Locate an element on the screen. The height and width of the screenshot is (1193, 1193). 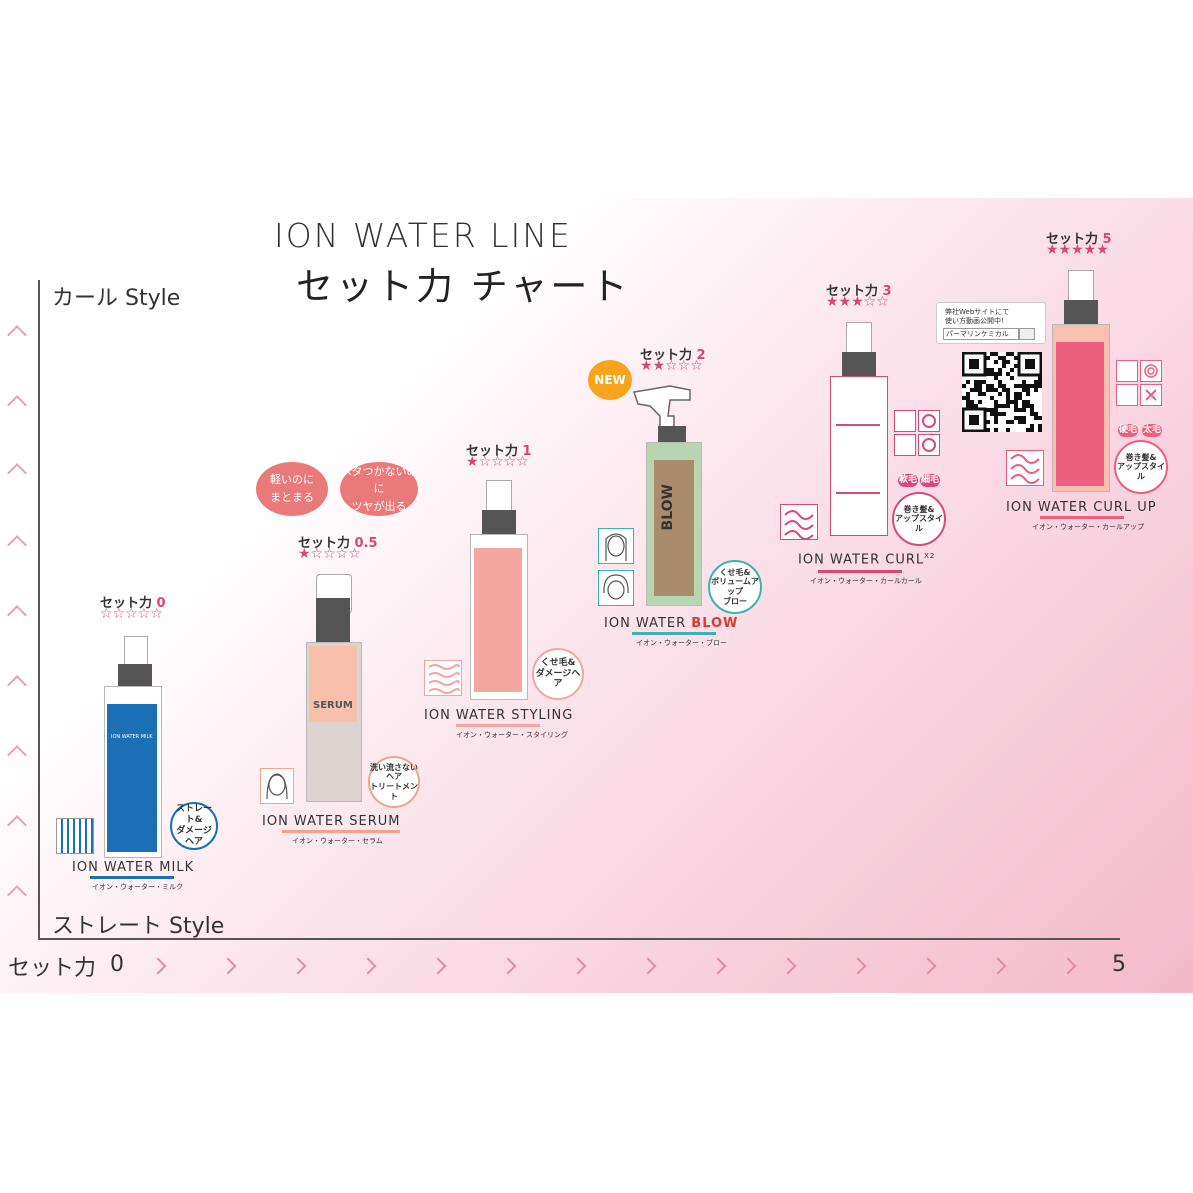
straight-hair-icon is located at coordinates (75, 836).